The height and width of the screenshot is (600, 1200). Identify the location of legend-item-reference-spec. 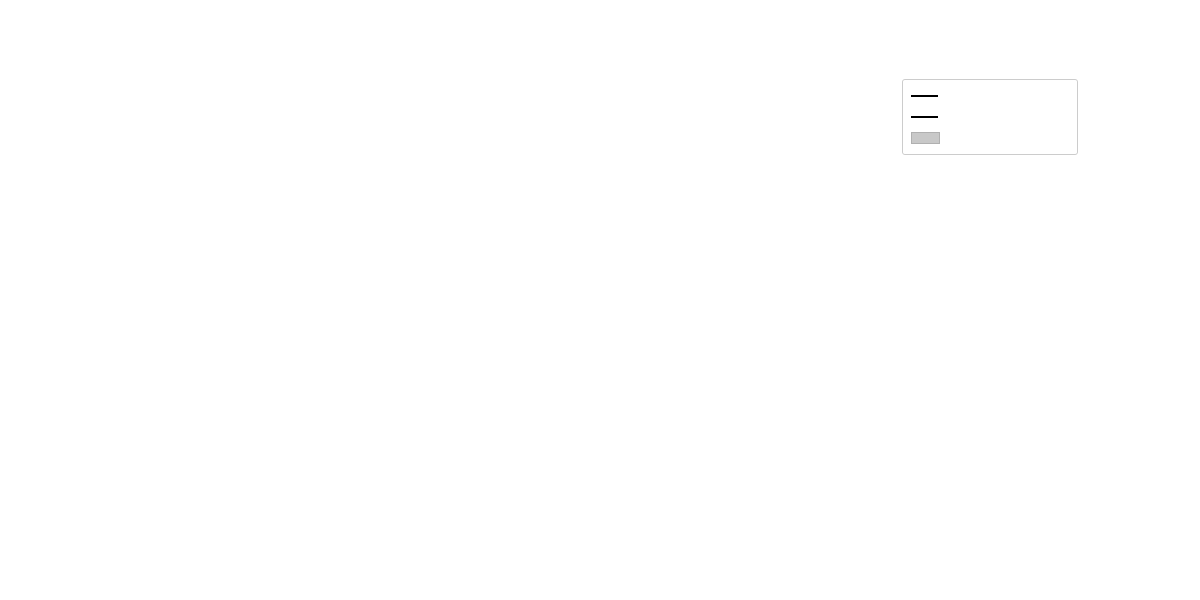
(990, 116).